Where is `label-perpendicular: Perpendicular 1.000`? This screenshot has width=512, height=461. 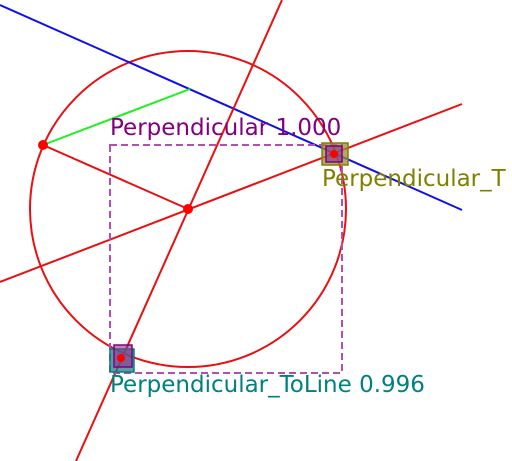
label-perpendicular: Perpendicular 1.000 is located at coordinates (225, 128).